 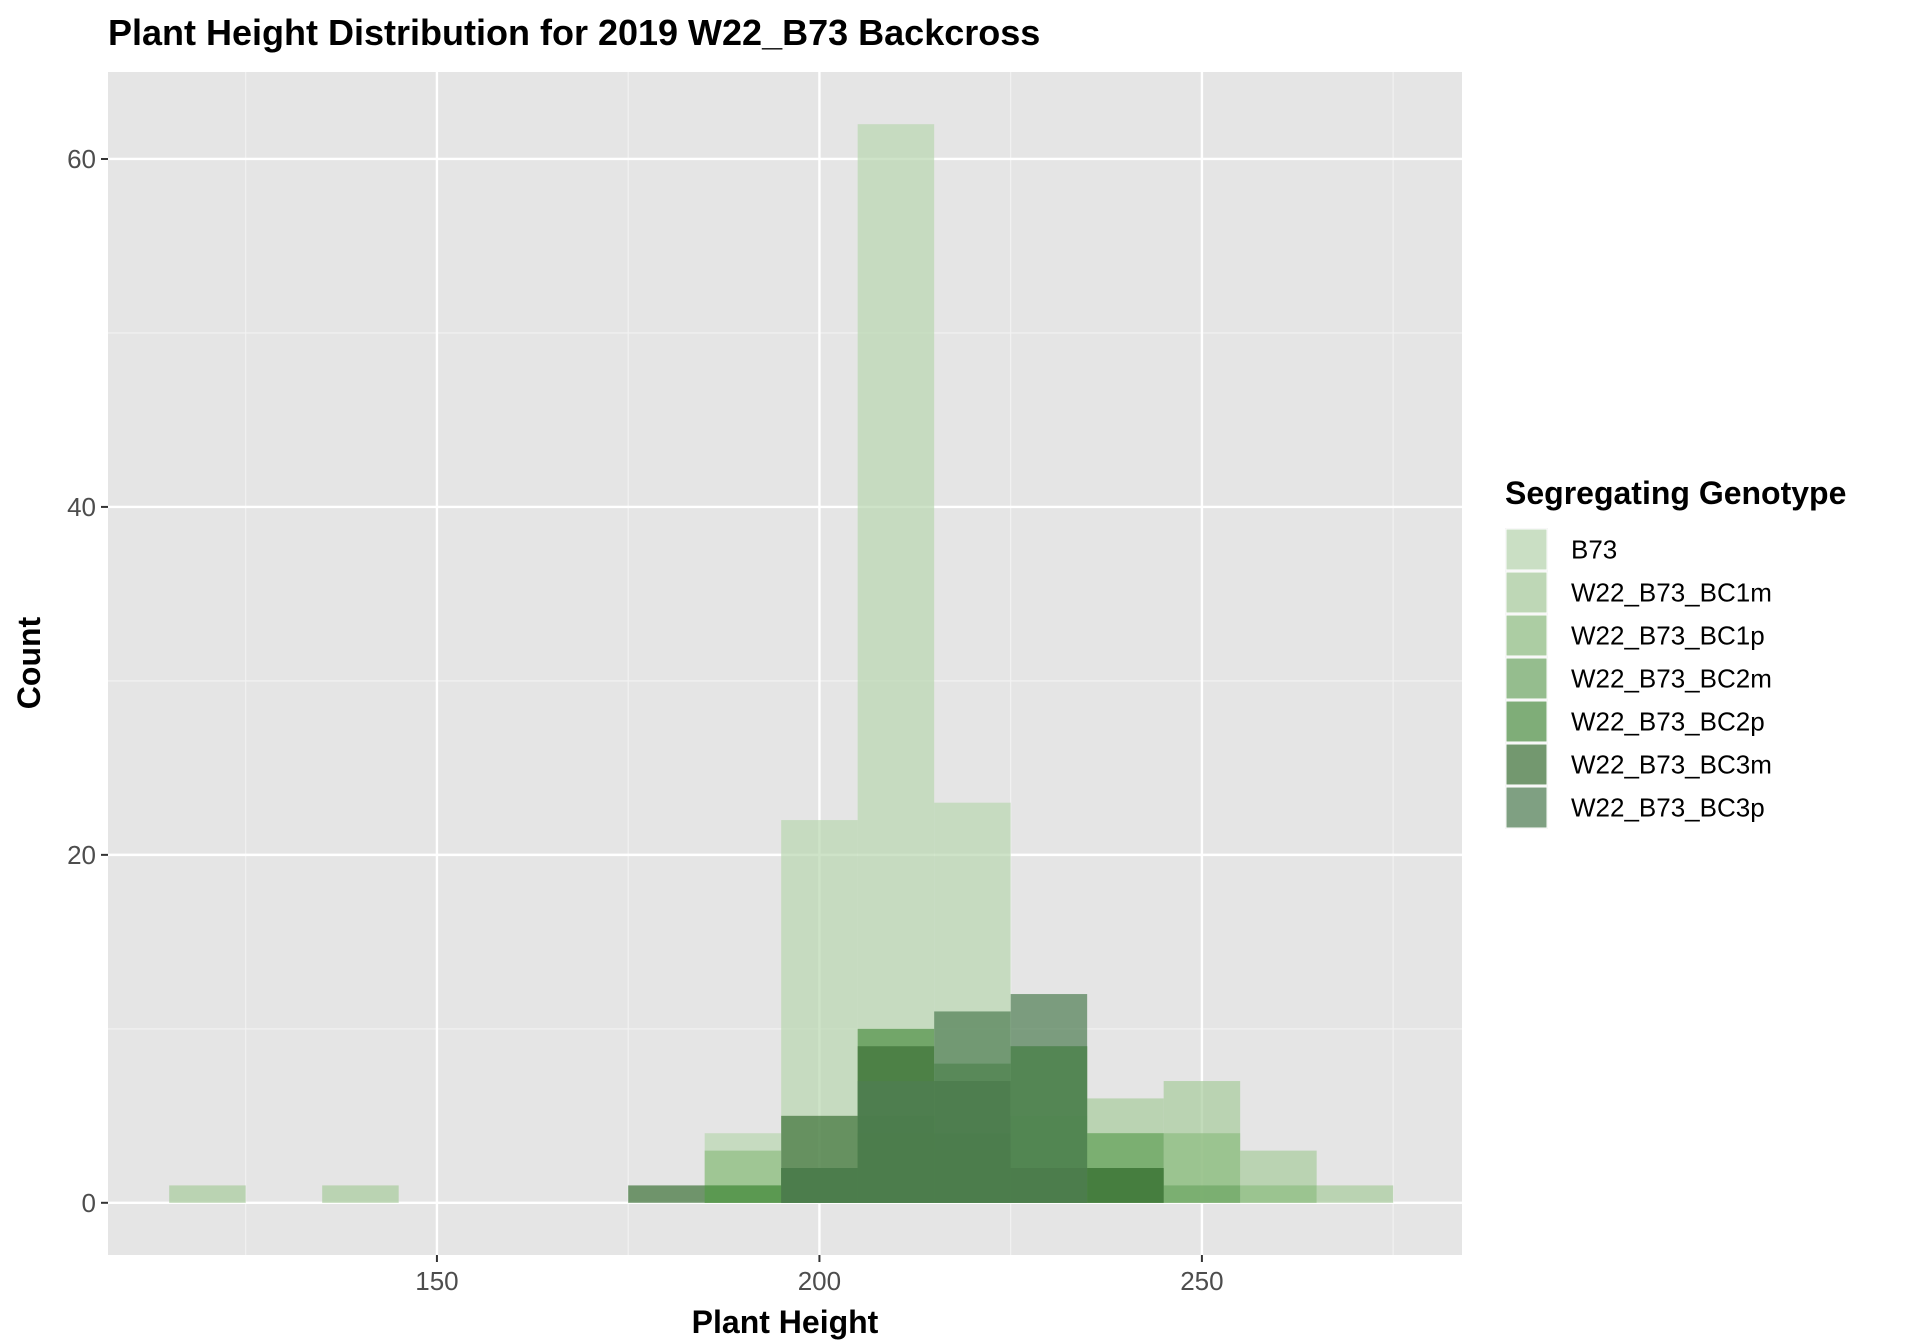 I want to click on legend-label: W22_B73_BC2p, so click(x=1668, y=722).